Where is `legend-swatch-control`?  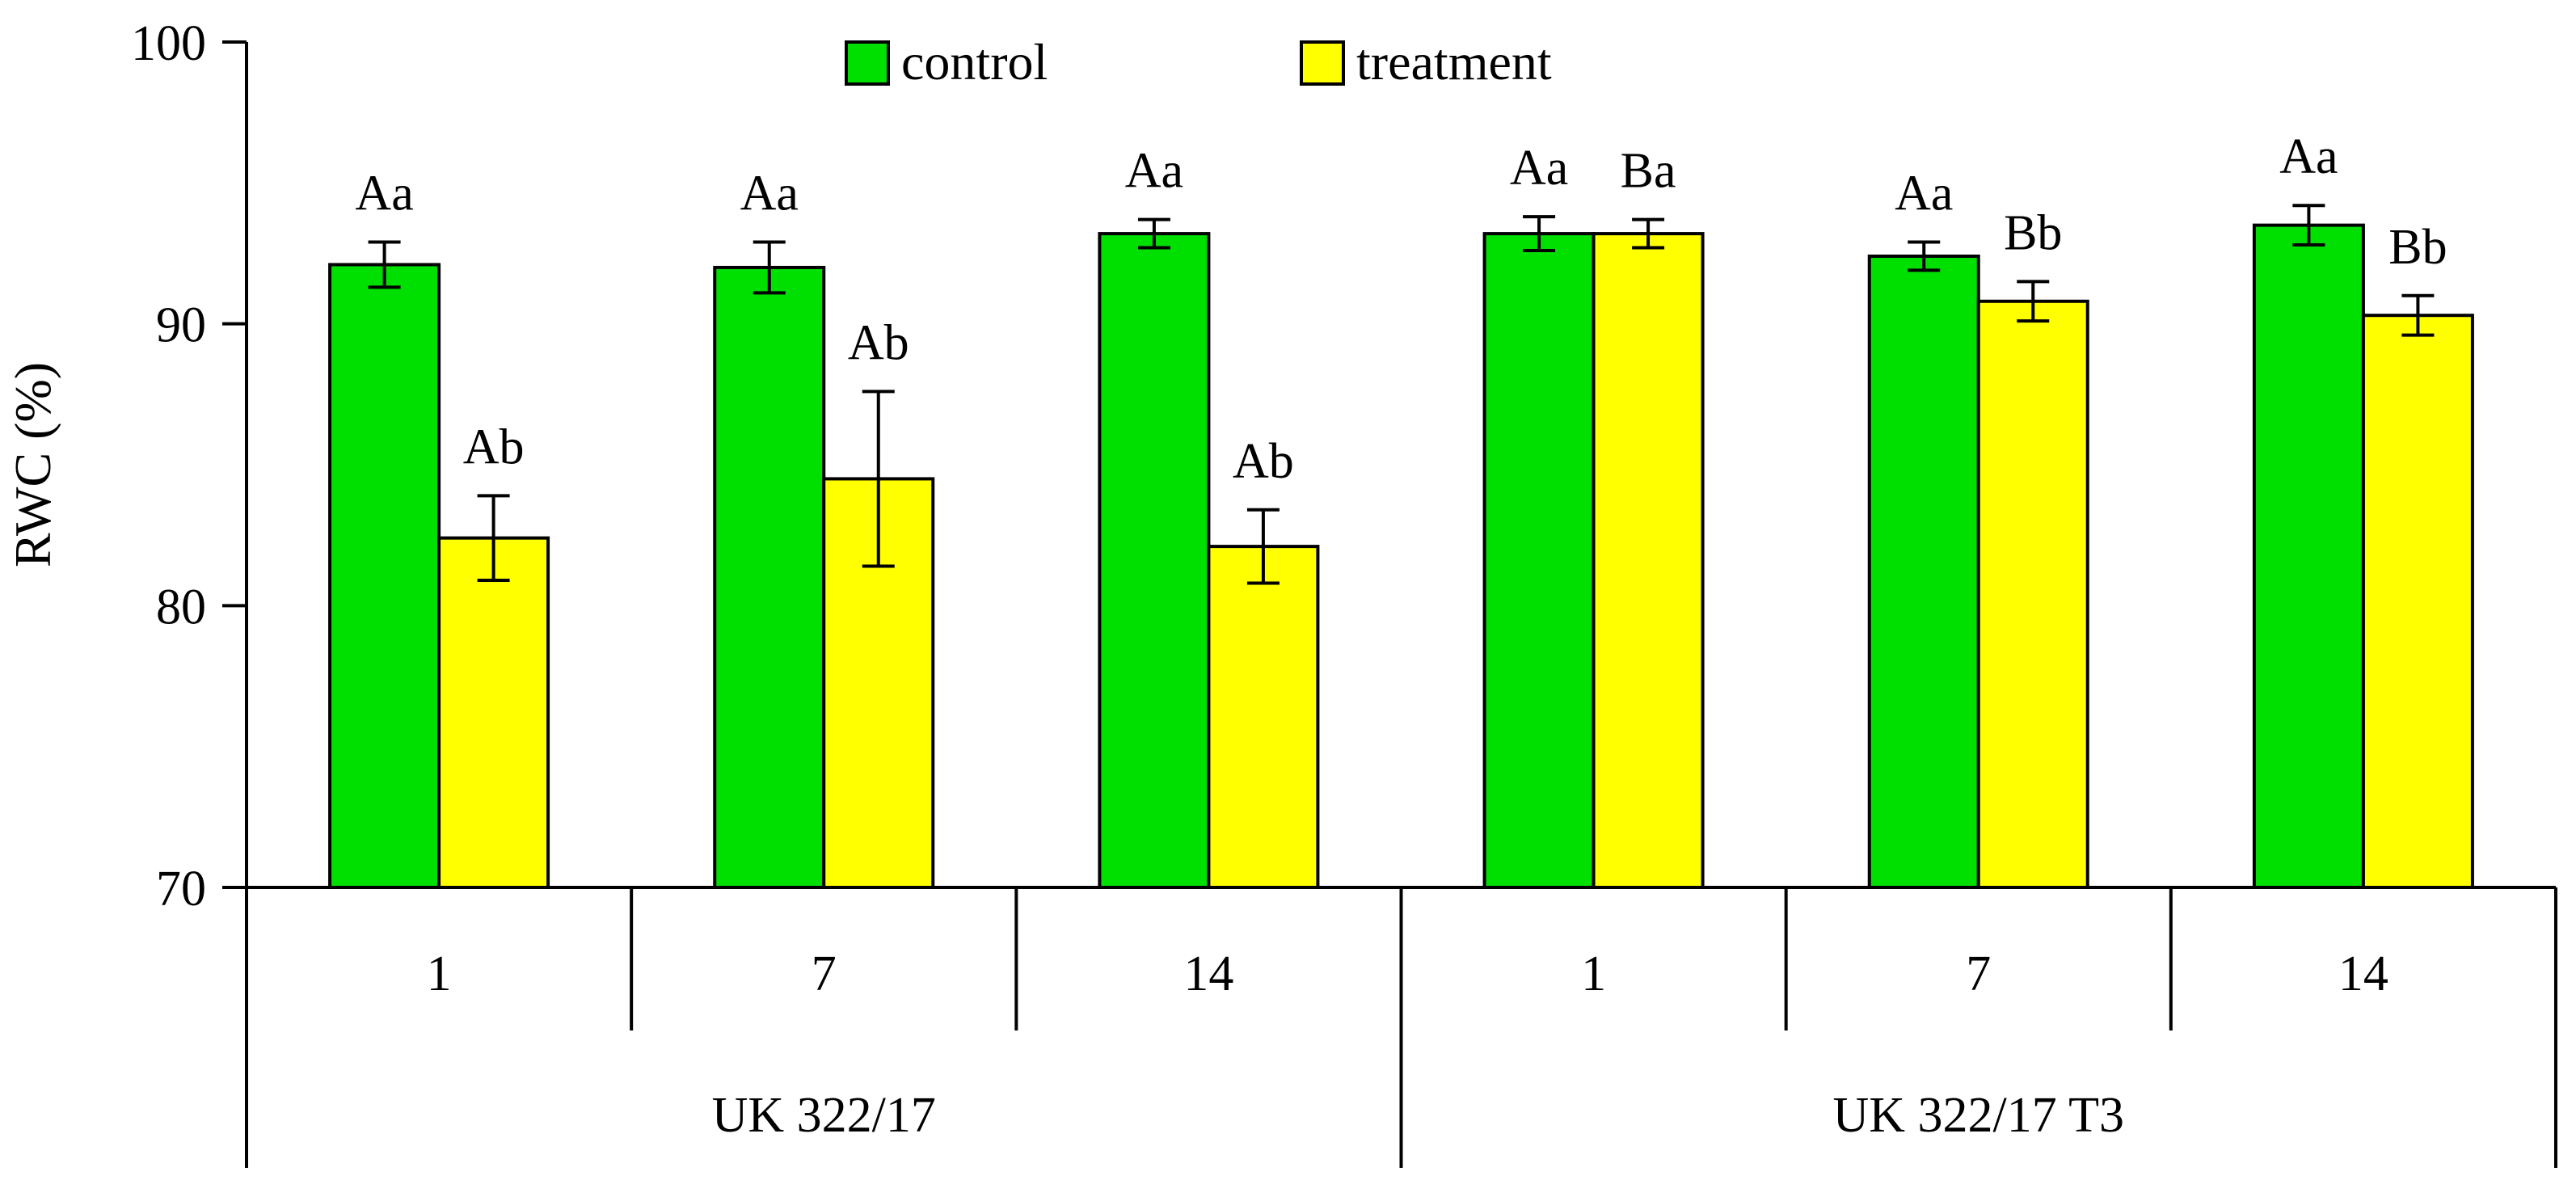 legend-swatch-control is located at coordinates (867, 63).